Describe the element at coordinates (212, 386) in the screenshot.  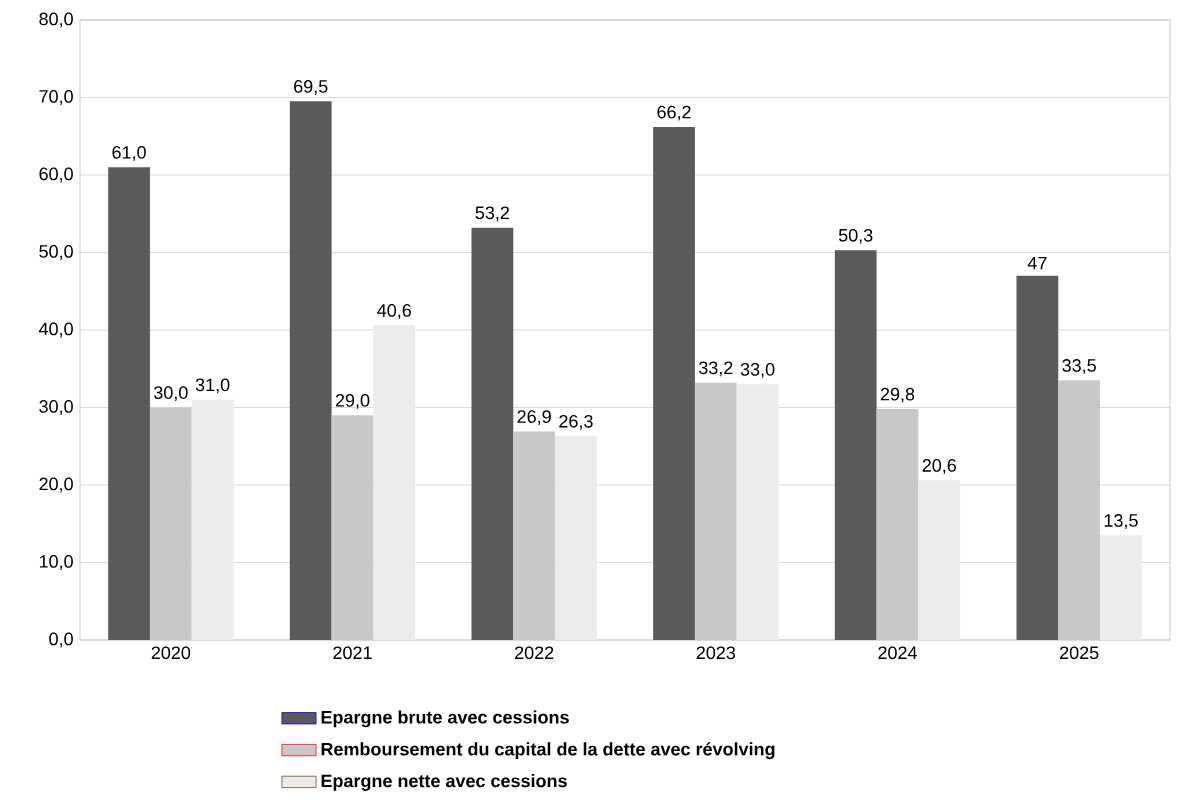
I see `data-label: 31,0` at that location.